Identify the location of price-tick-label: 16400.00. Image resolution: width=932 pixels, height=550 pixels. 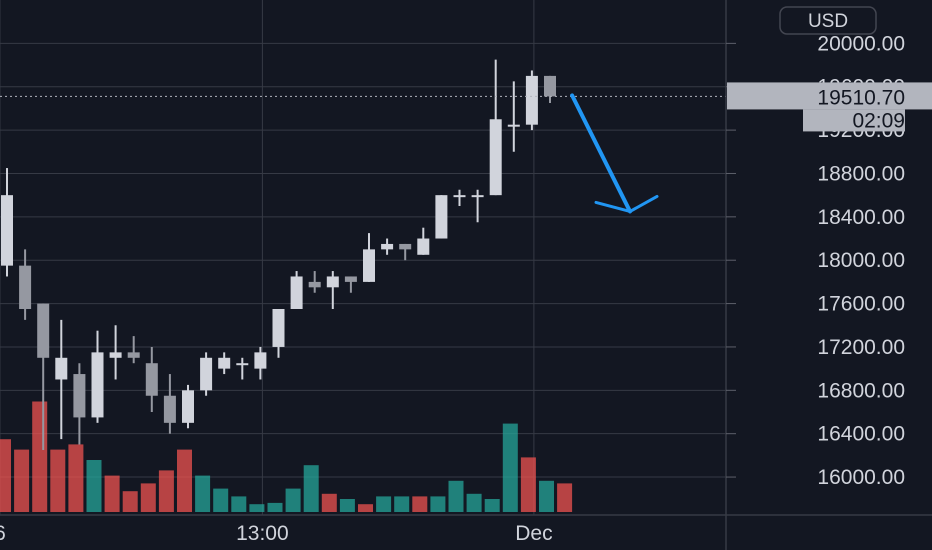
(861, 434).